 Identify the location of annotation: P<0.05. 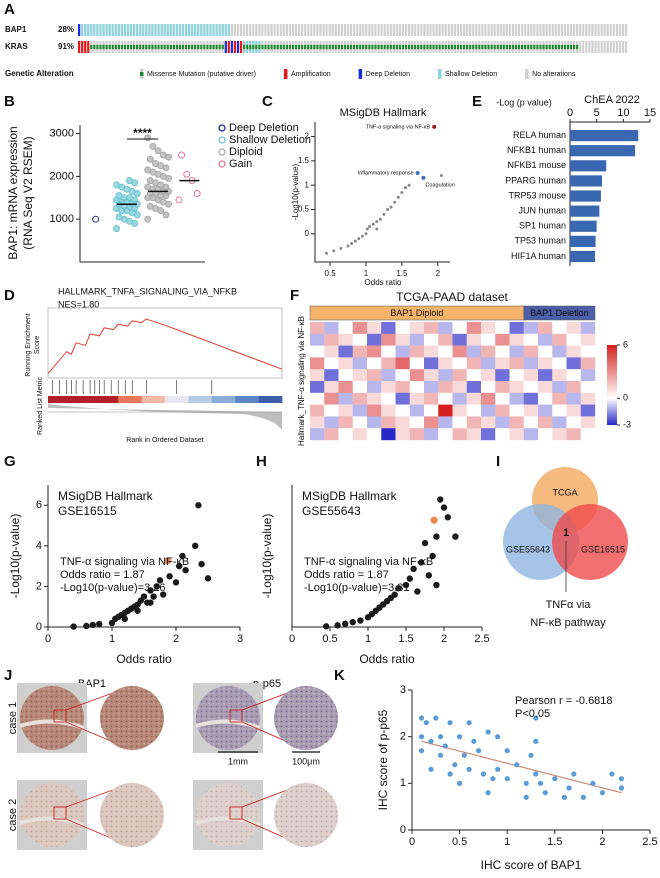
(532, 714).